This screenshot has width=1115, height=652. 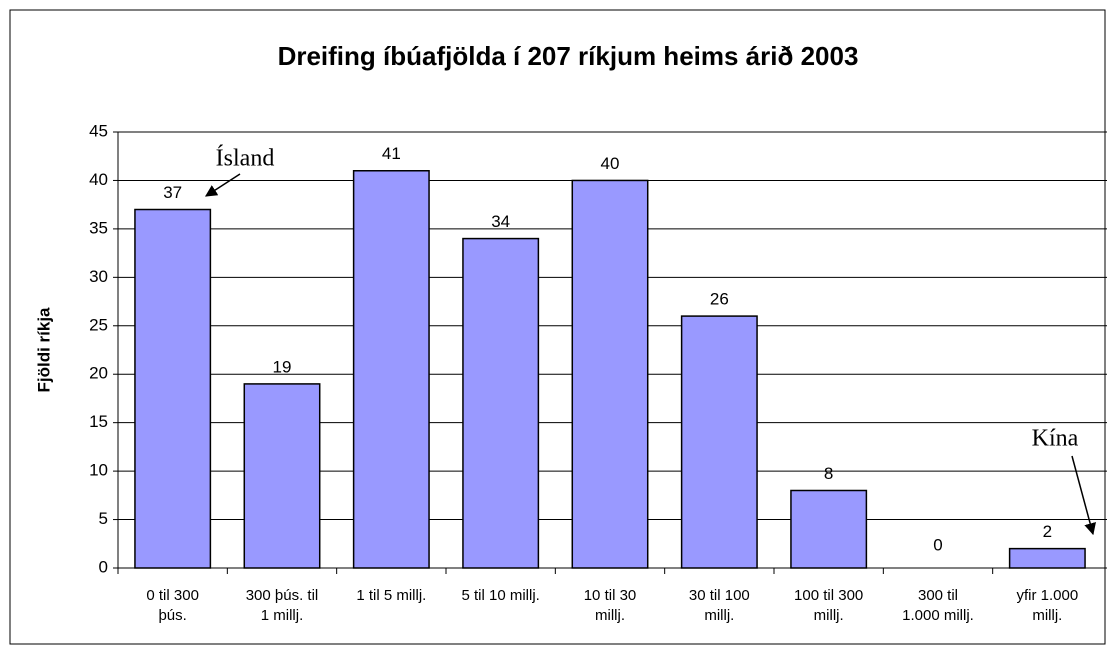 I want to click on x-tick-label: 100 til 300 millj., so click(x=829, y=605).